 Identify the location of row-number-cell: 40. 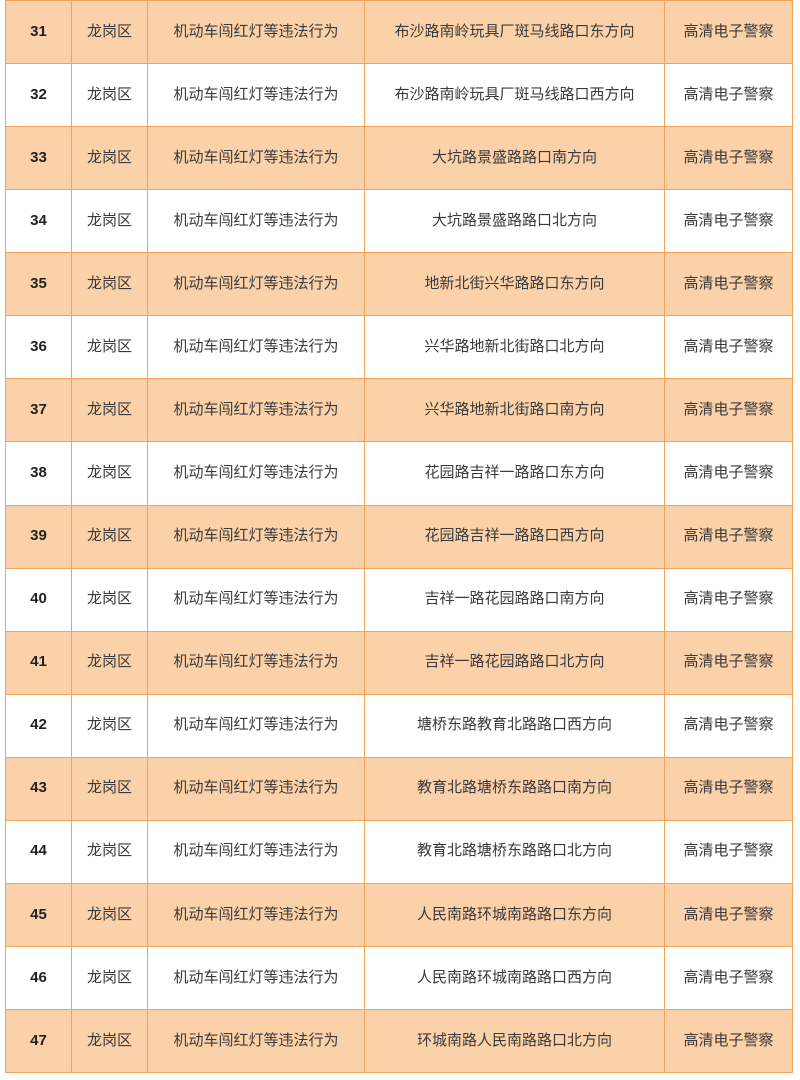
(39, 599).